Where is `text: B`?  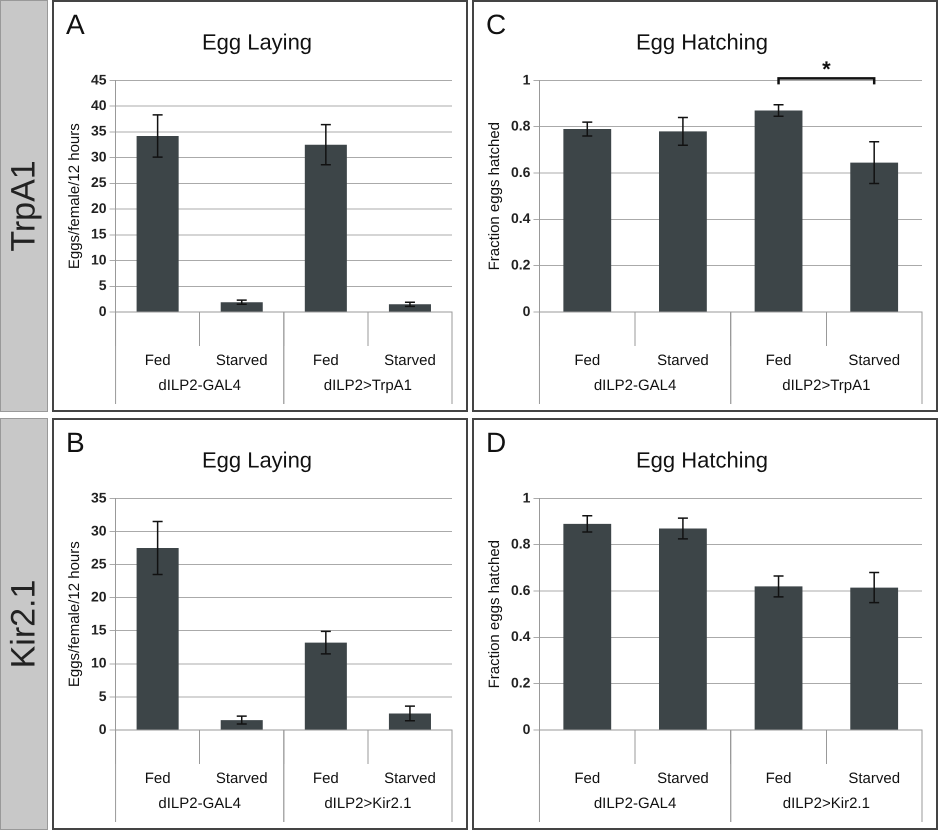
text: B is located at coordinates (75, 442).